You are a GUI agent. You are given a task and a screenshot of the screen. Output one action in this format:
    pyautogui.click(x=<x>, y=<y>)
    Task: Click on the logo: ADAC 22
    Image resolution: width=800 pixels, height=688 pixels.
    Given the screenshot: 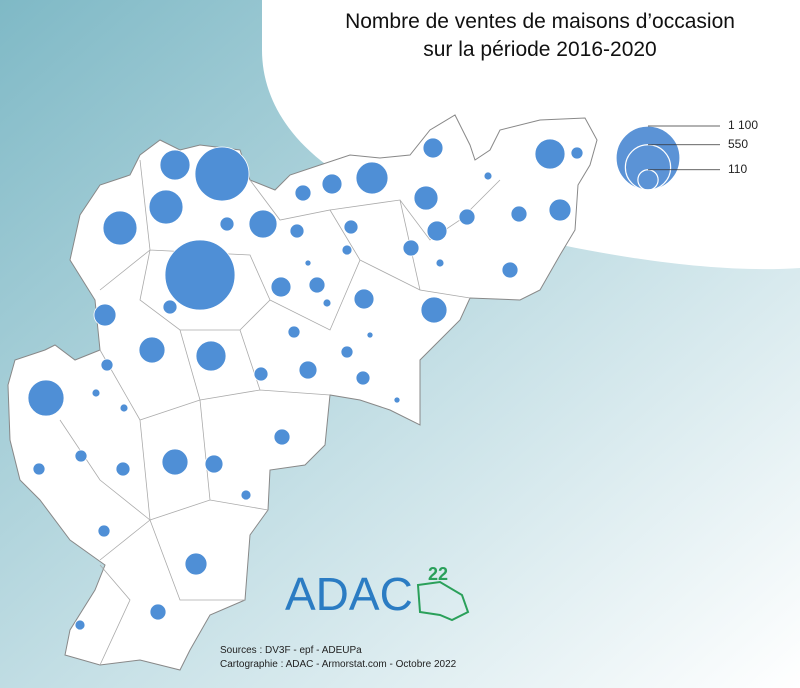 What is the action you would take?
    pyautogui.click(x=377, y=593)
    